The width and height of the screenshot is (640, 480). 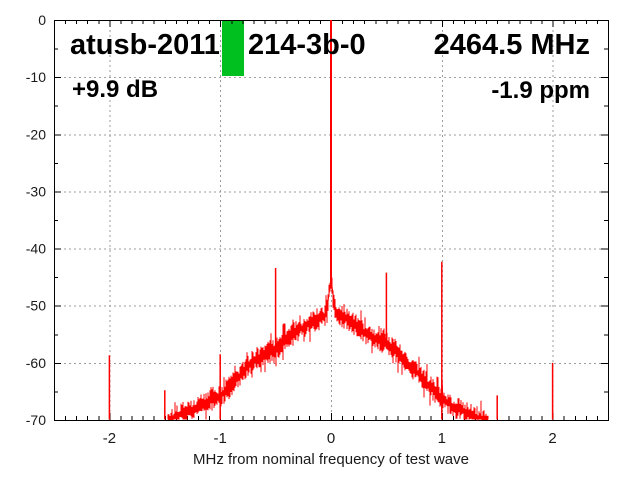 What do you see at coordinates (331, 459) in the screenshot?
I see `x-axis-title: MHz from nominal frequency of test wave` at bounding box center [331, 459].